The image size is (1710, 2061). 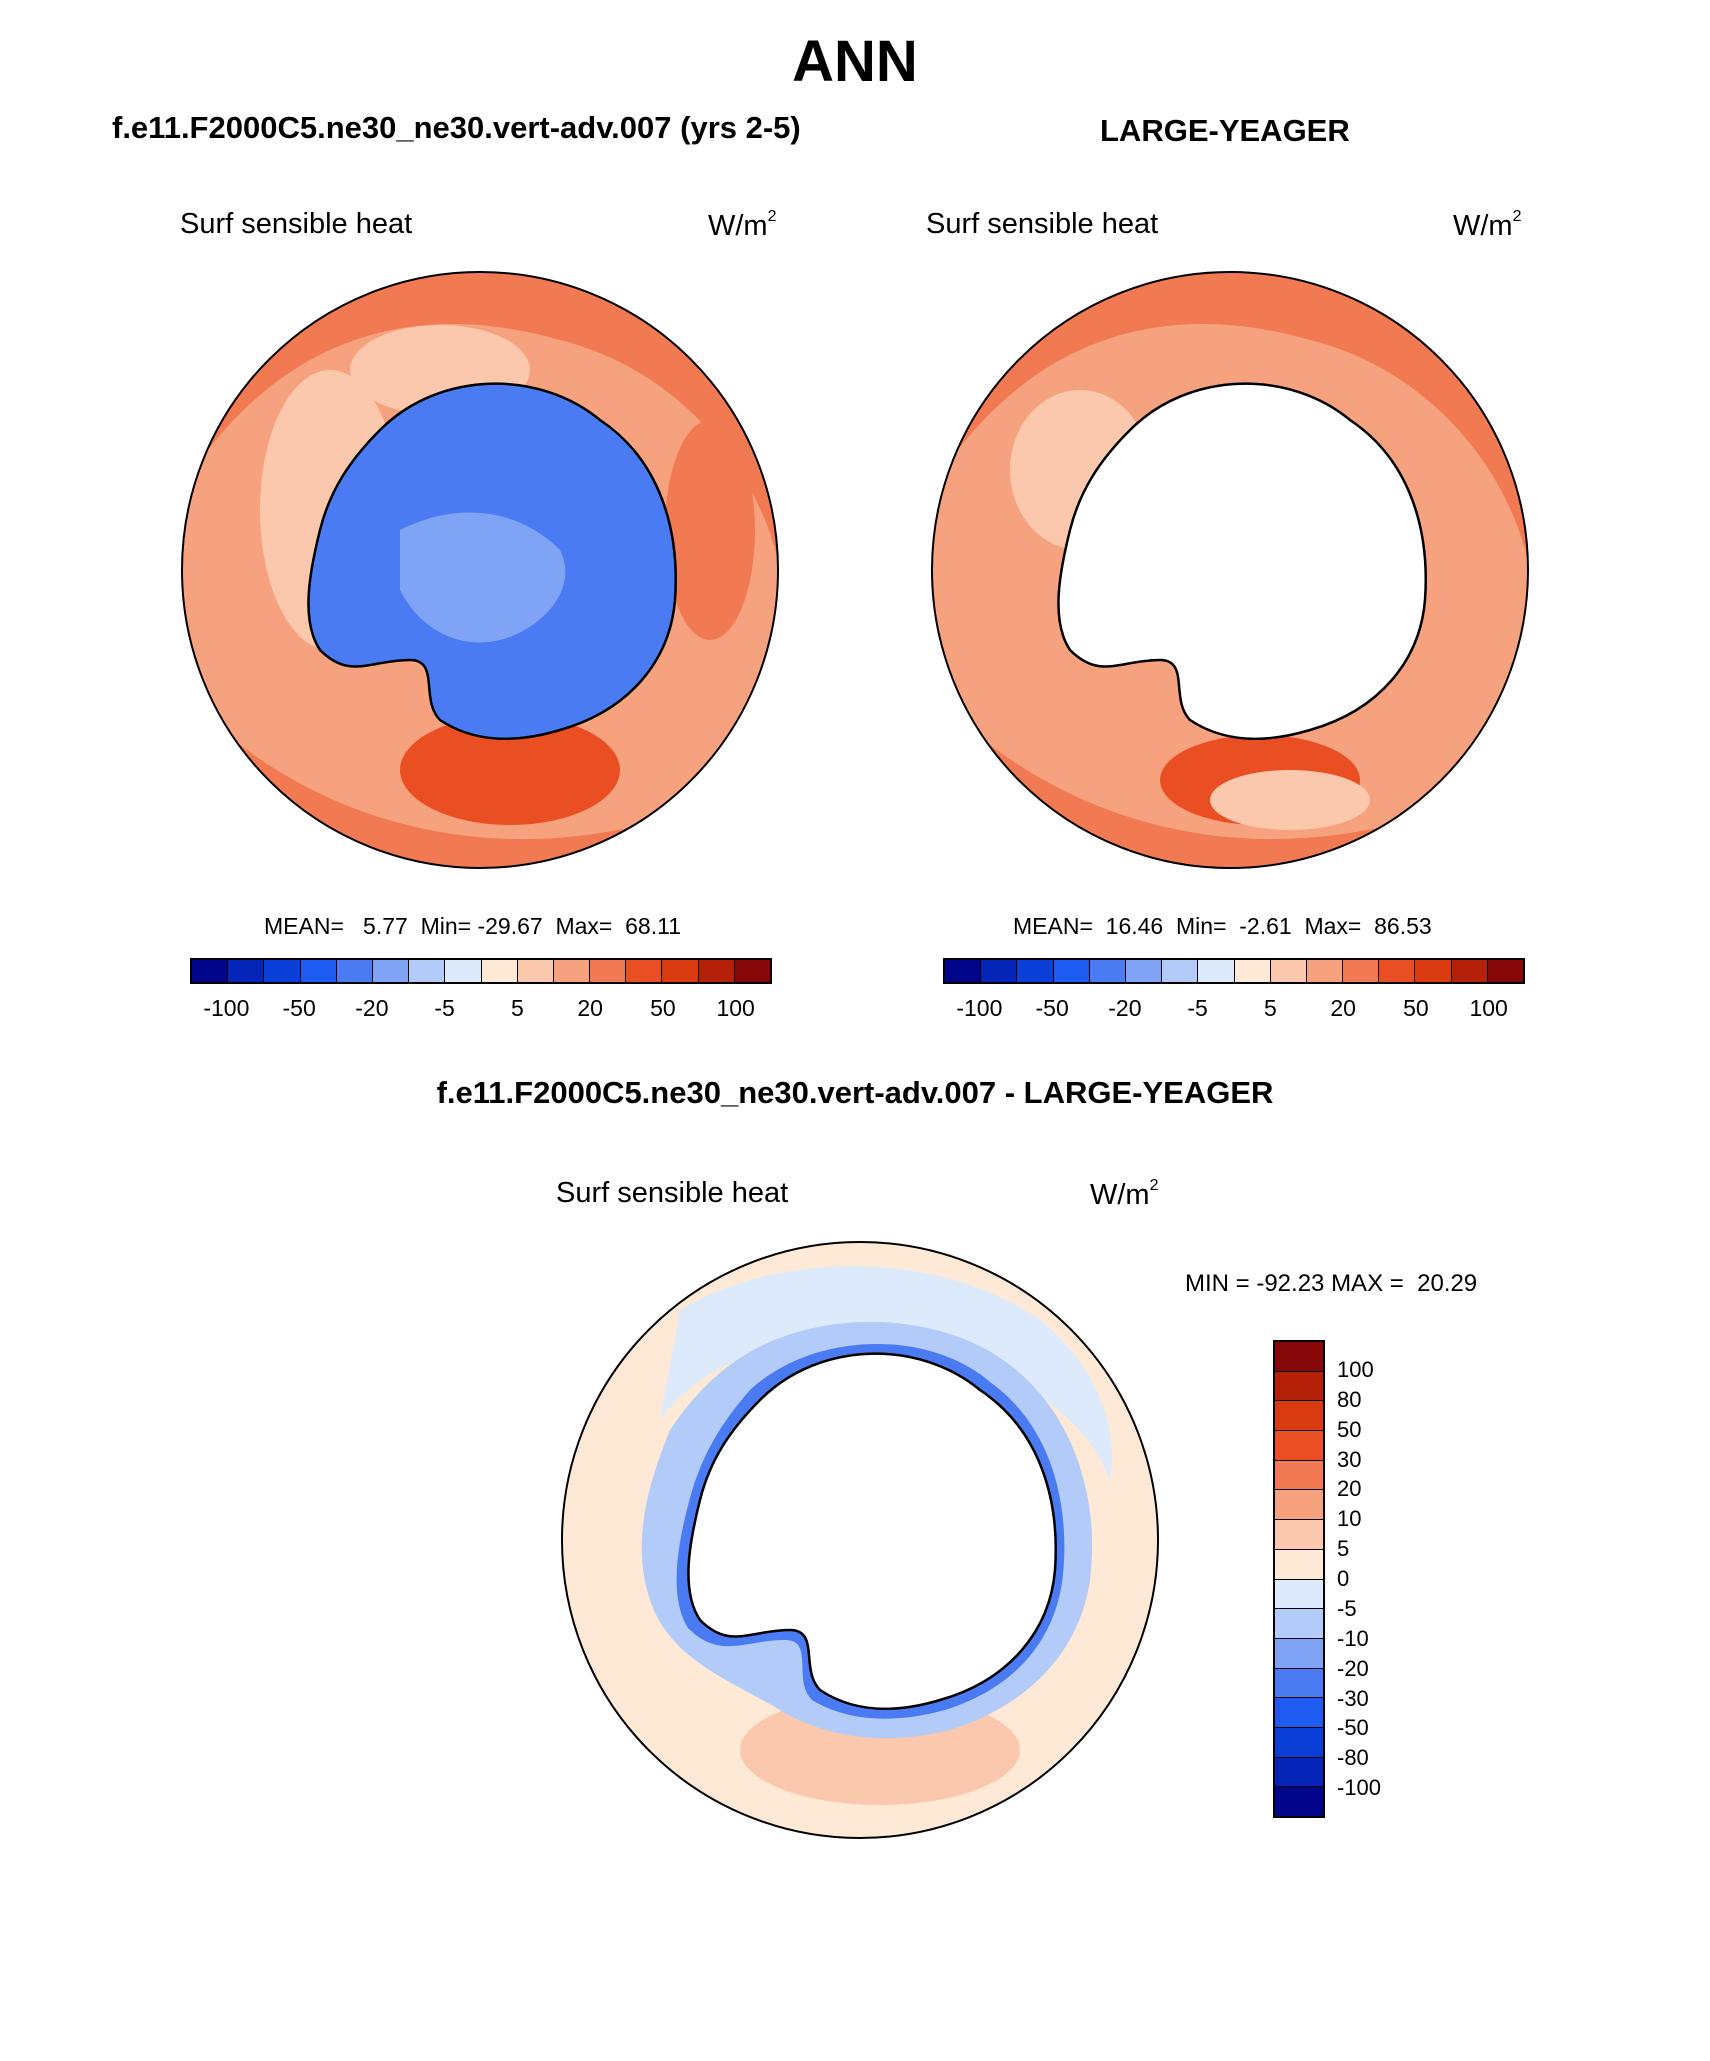 What do you see at coordinates (1349, 1519) in the screenshot?
I see `diff-colorbar-tick-label: 10` at bounding box center [1349, 1519].